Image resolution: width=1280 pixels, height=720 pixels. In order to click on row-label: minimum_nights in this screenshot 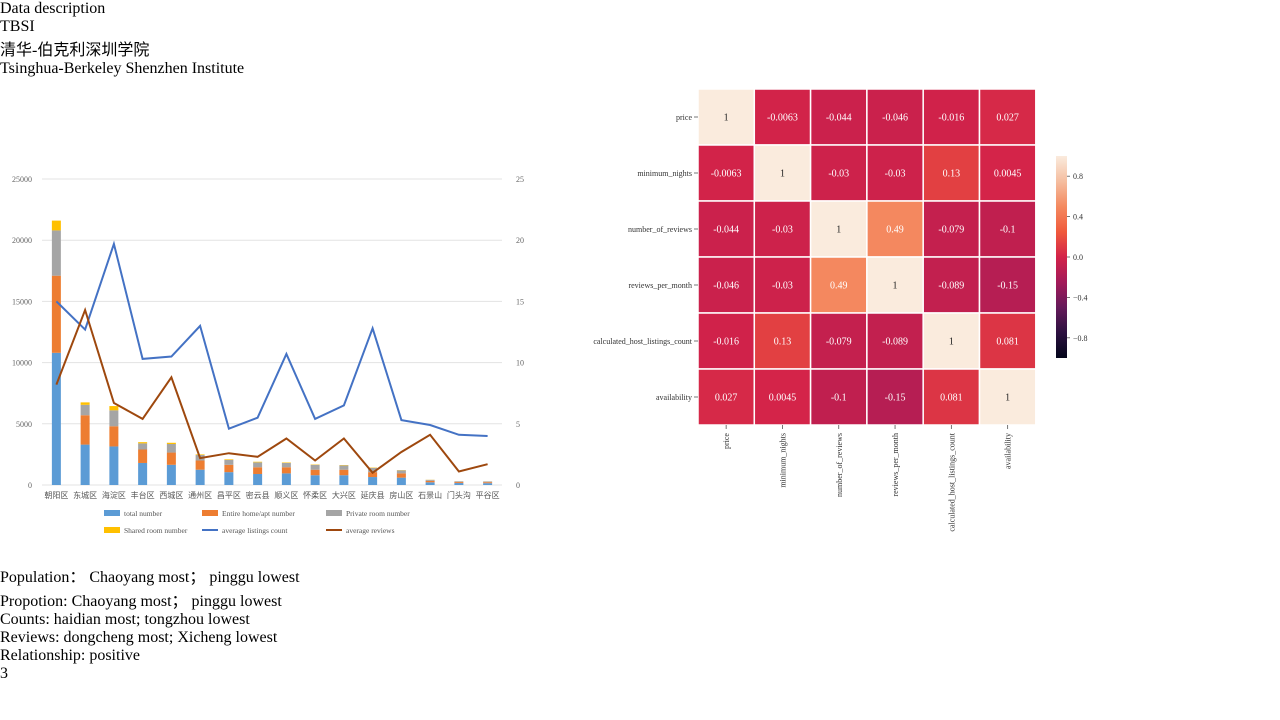, I will do `click(664, 173)`.